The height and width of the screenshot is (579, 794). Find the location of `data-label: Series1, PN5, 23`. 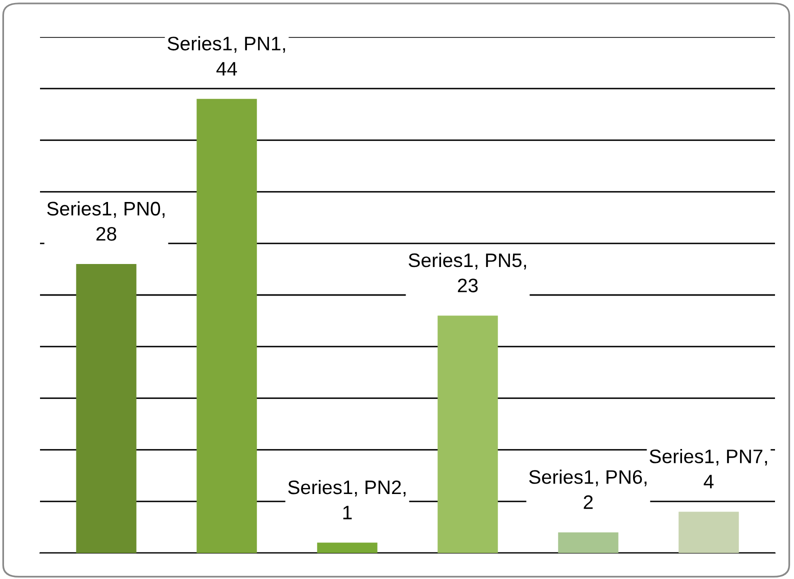

data-label: Series1, PN5, 23 is located at coordinates (467, 272).